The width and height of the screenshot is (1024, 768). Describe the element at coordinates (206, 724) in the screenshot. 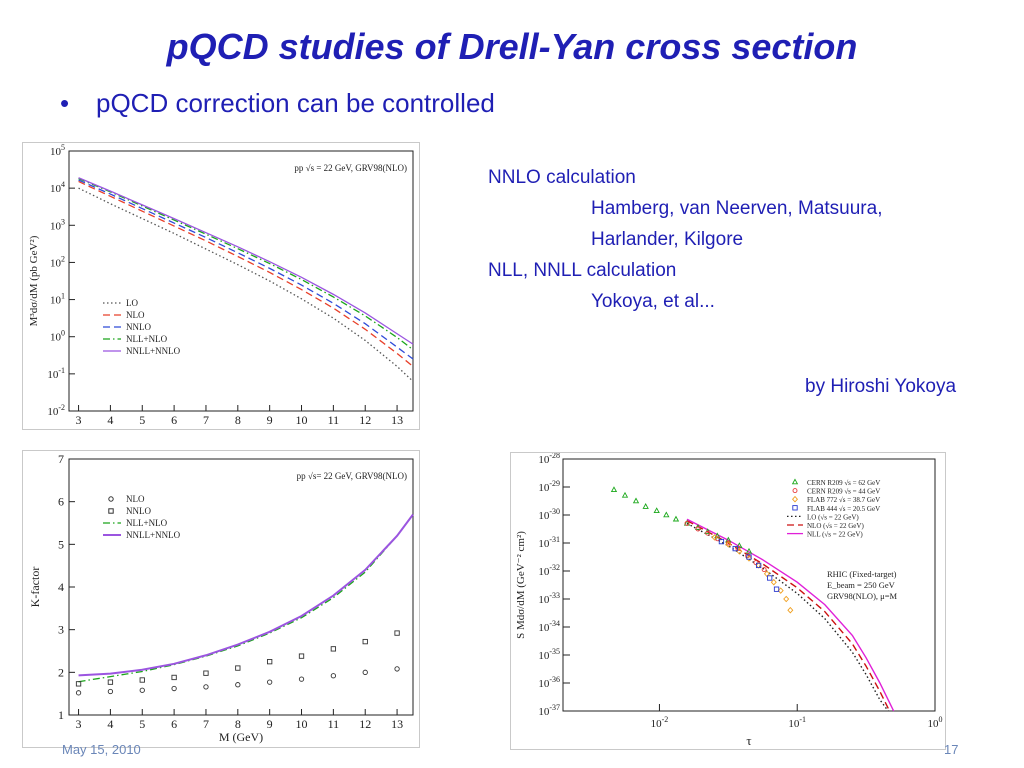

I see `x-tick-label: 7` at that location.